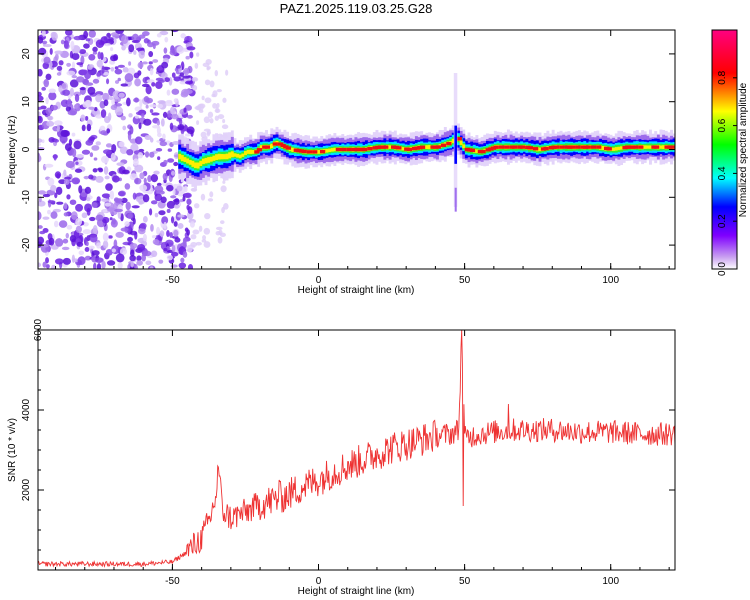 The height and width of the screenshot is (600, 750). Describe the element at coordinates (722, 125) in the screenshot. I see `colorbar-tick-label: 0.6` at that location.